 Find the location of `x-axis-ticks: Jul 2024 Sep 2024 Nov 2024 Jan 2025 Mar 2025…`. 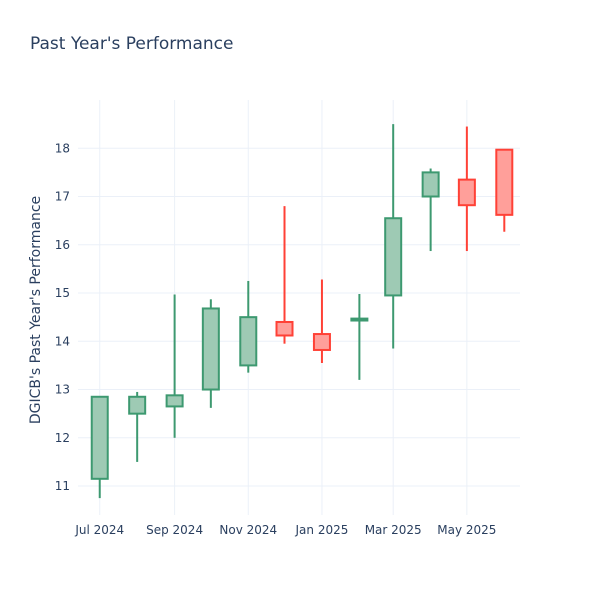

x-axis-ticks: Jul 2024 Sep 2024 Nov 2024 Jan 2025 Mar 2025… is located at coordinates (285, 530).